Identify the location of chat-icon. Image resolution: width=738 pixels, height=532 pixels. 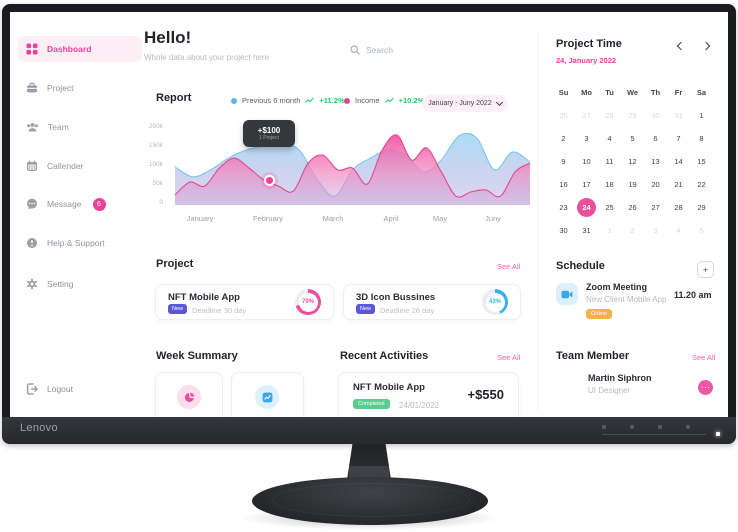
(705, 387).